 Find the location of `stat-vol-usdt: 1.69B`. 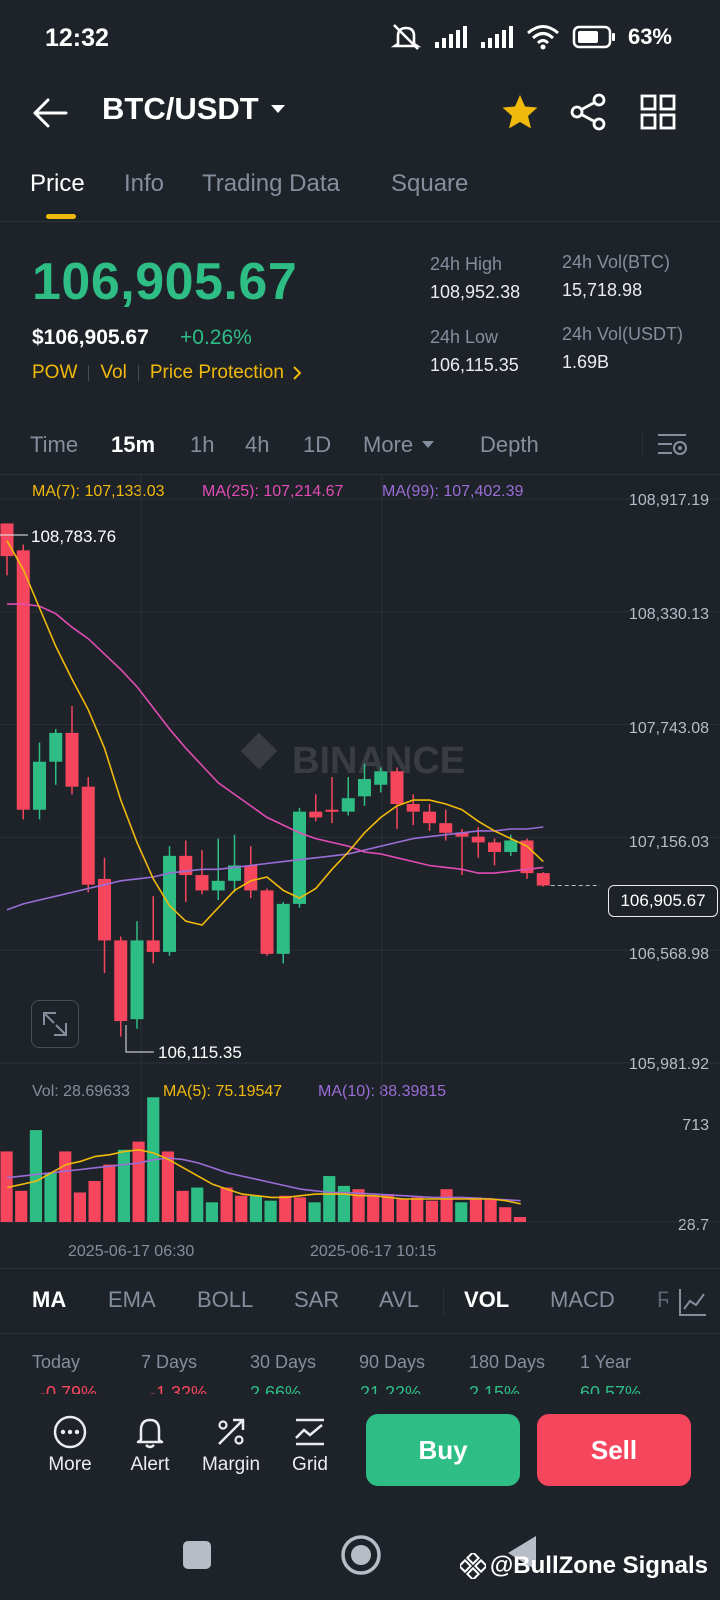

stat-vol-usdt: 1.69B is located at coordinates (586, 362).